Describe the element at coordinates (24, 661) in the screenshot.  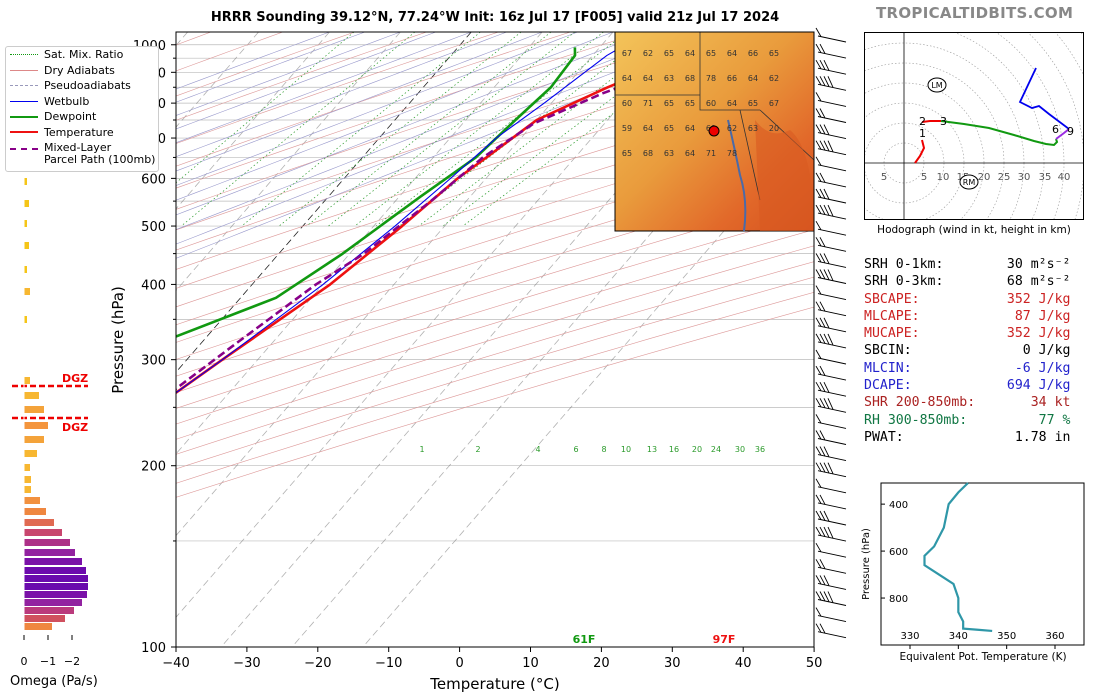
I see `omega-tick-label: 0` at that location.